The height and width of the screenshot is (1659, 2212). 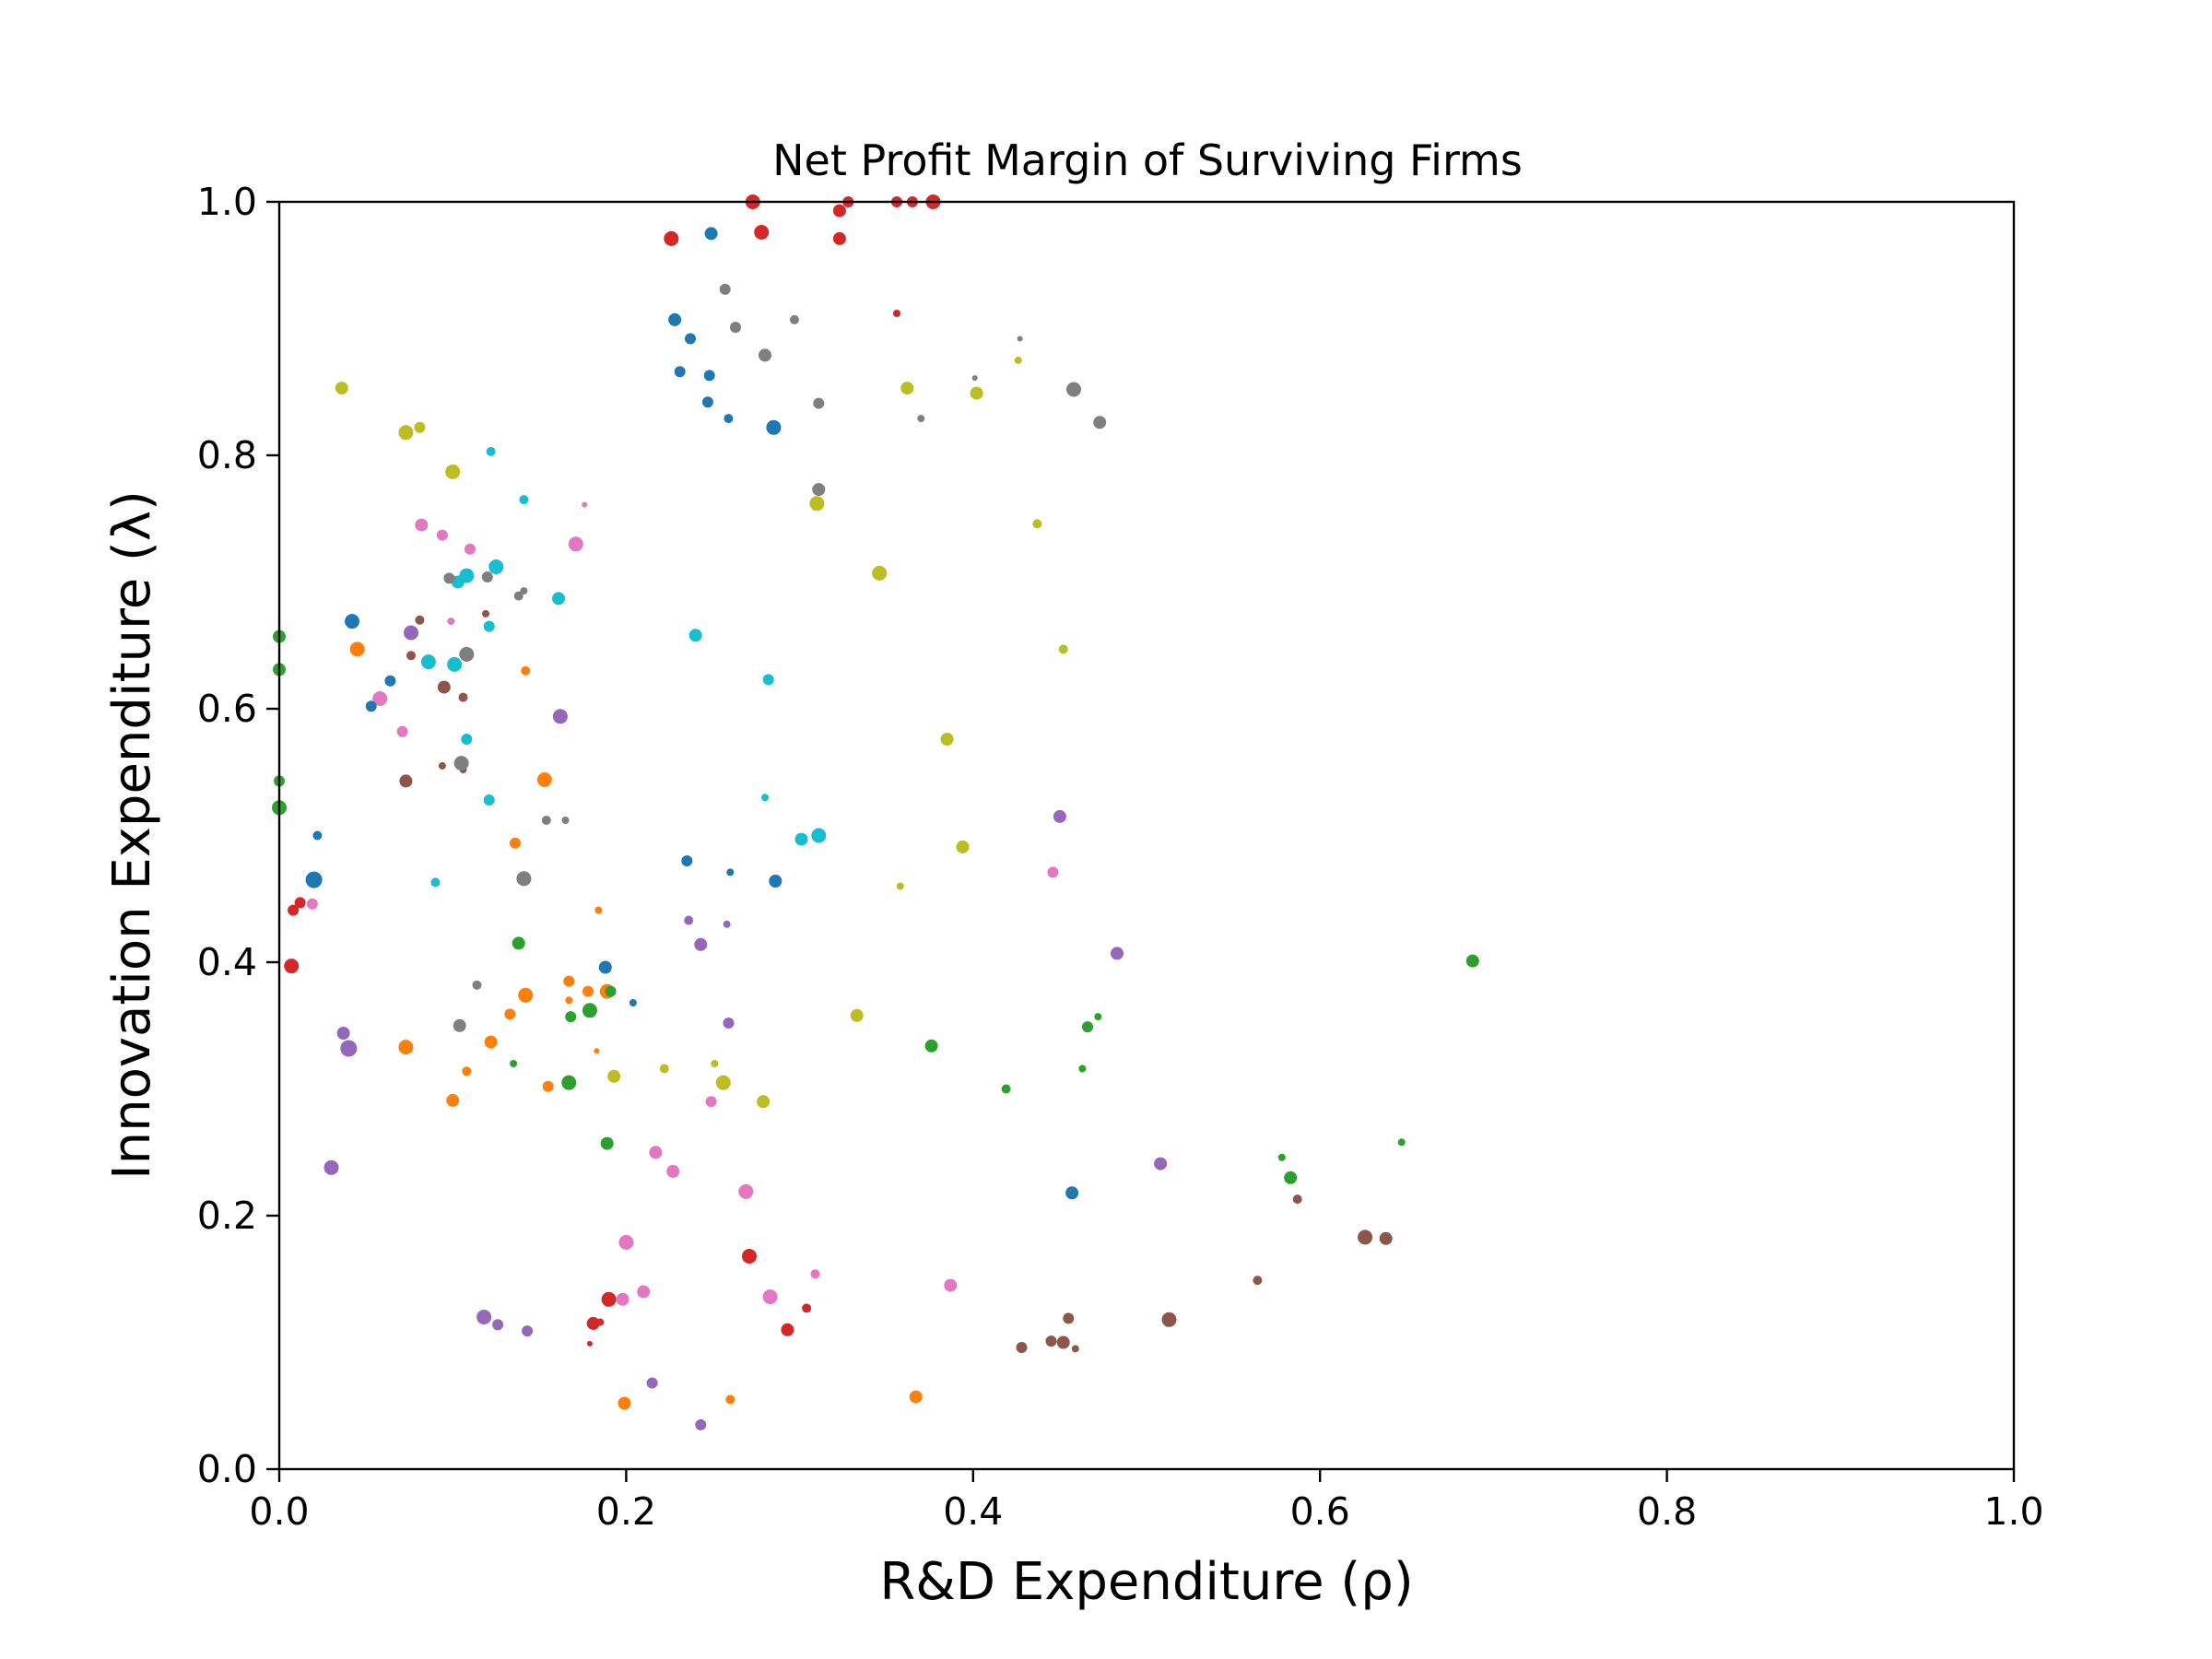 What do you see at coordinates (279, 1511) in the screenshot?
I see `x-tick-label-0: 0.0` at bounding box center [279, 1511].